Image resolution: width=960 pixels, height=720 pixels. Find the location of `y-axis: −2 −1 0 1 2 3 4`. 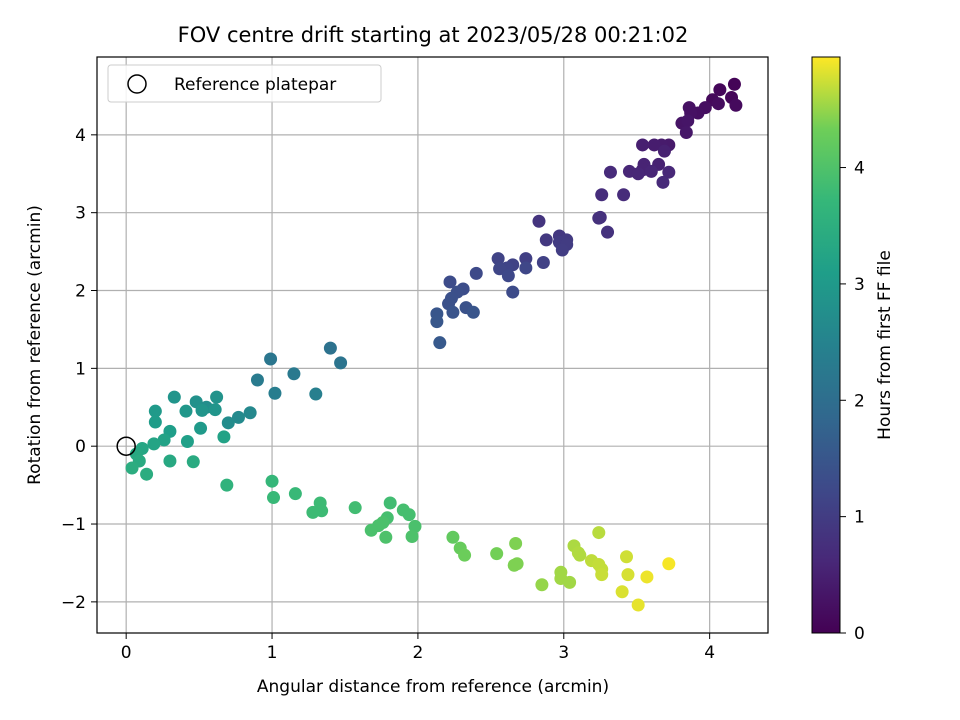

y-axis: −2 −1 0 1 2 3 4 is located at coordinates (79, 369).